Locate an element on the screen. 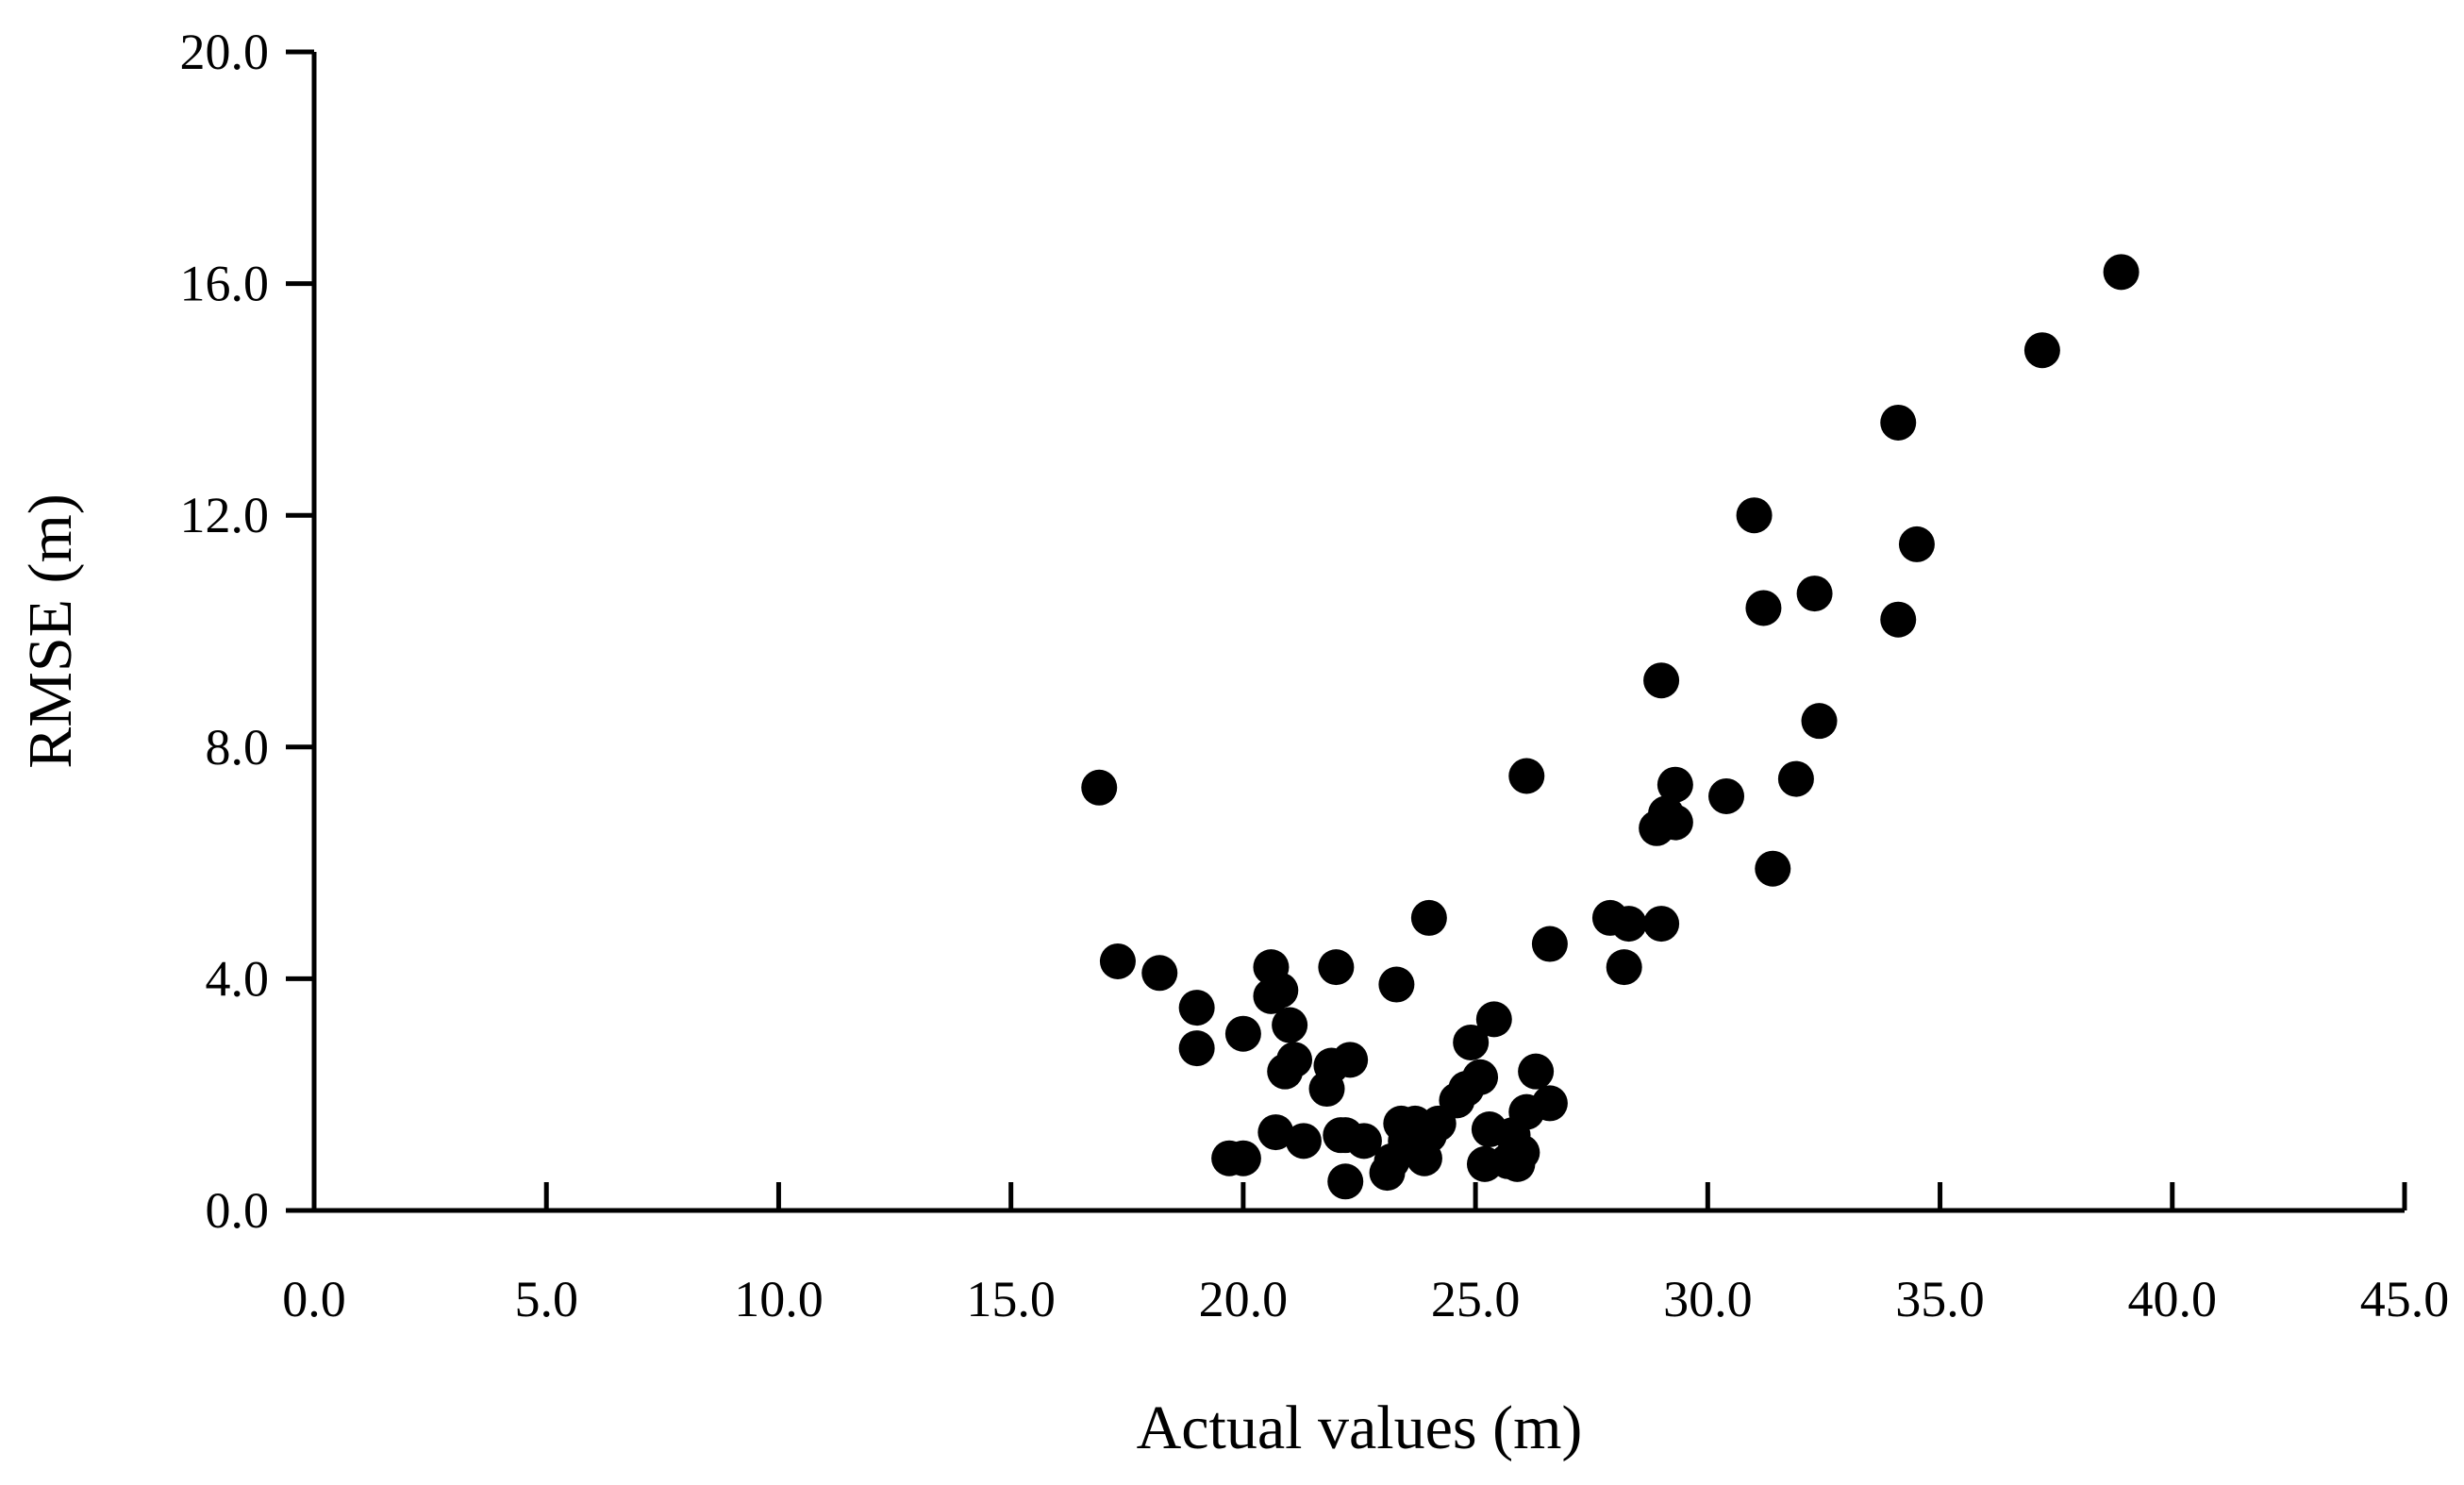 The height and width of the screenshot is (1485, 2464). y-tick-label: 20.0 is located at coordinates (225, 52).